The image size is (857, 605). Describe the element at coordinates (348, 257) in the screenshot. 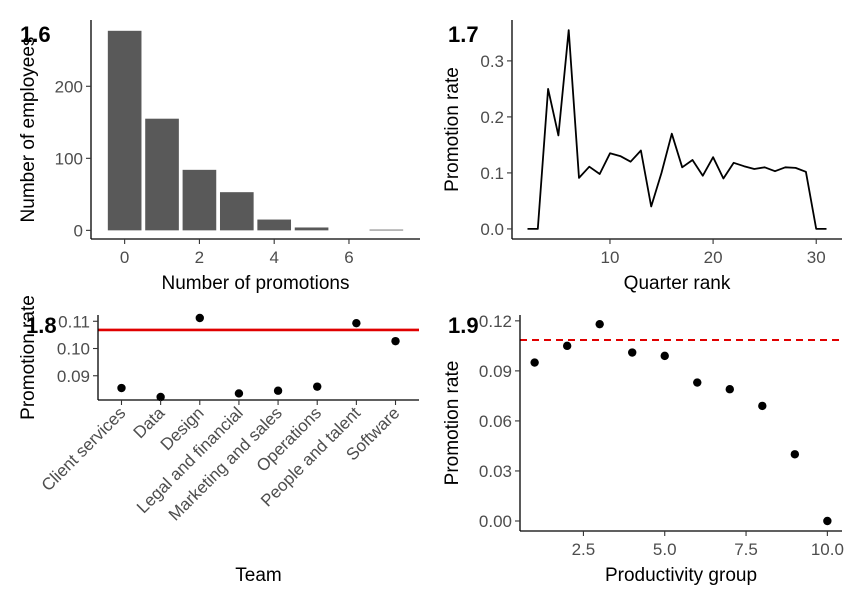

I see `x-tick-label: 6` at that location.